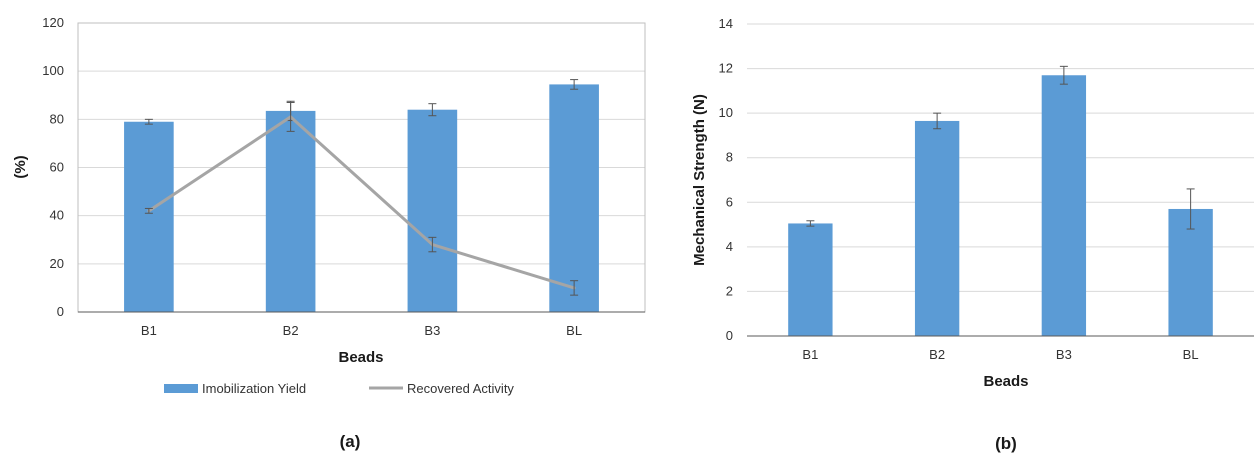  What do you see at coordinates (350, 441) in the screenshot?
I see `a-panel-label: (a)` at bounding box center [350, 441].